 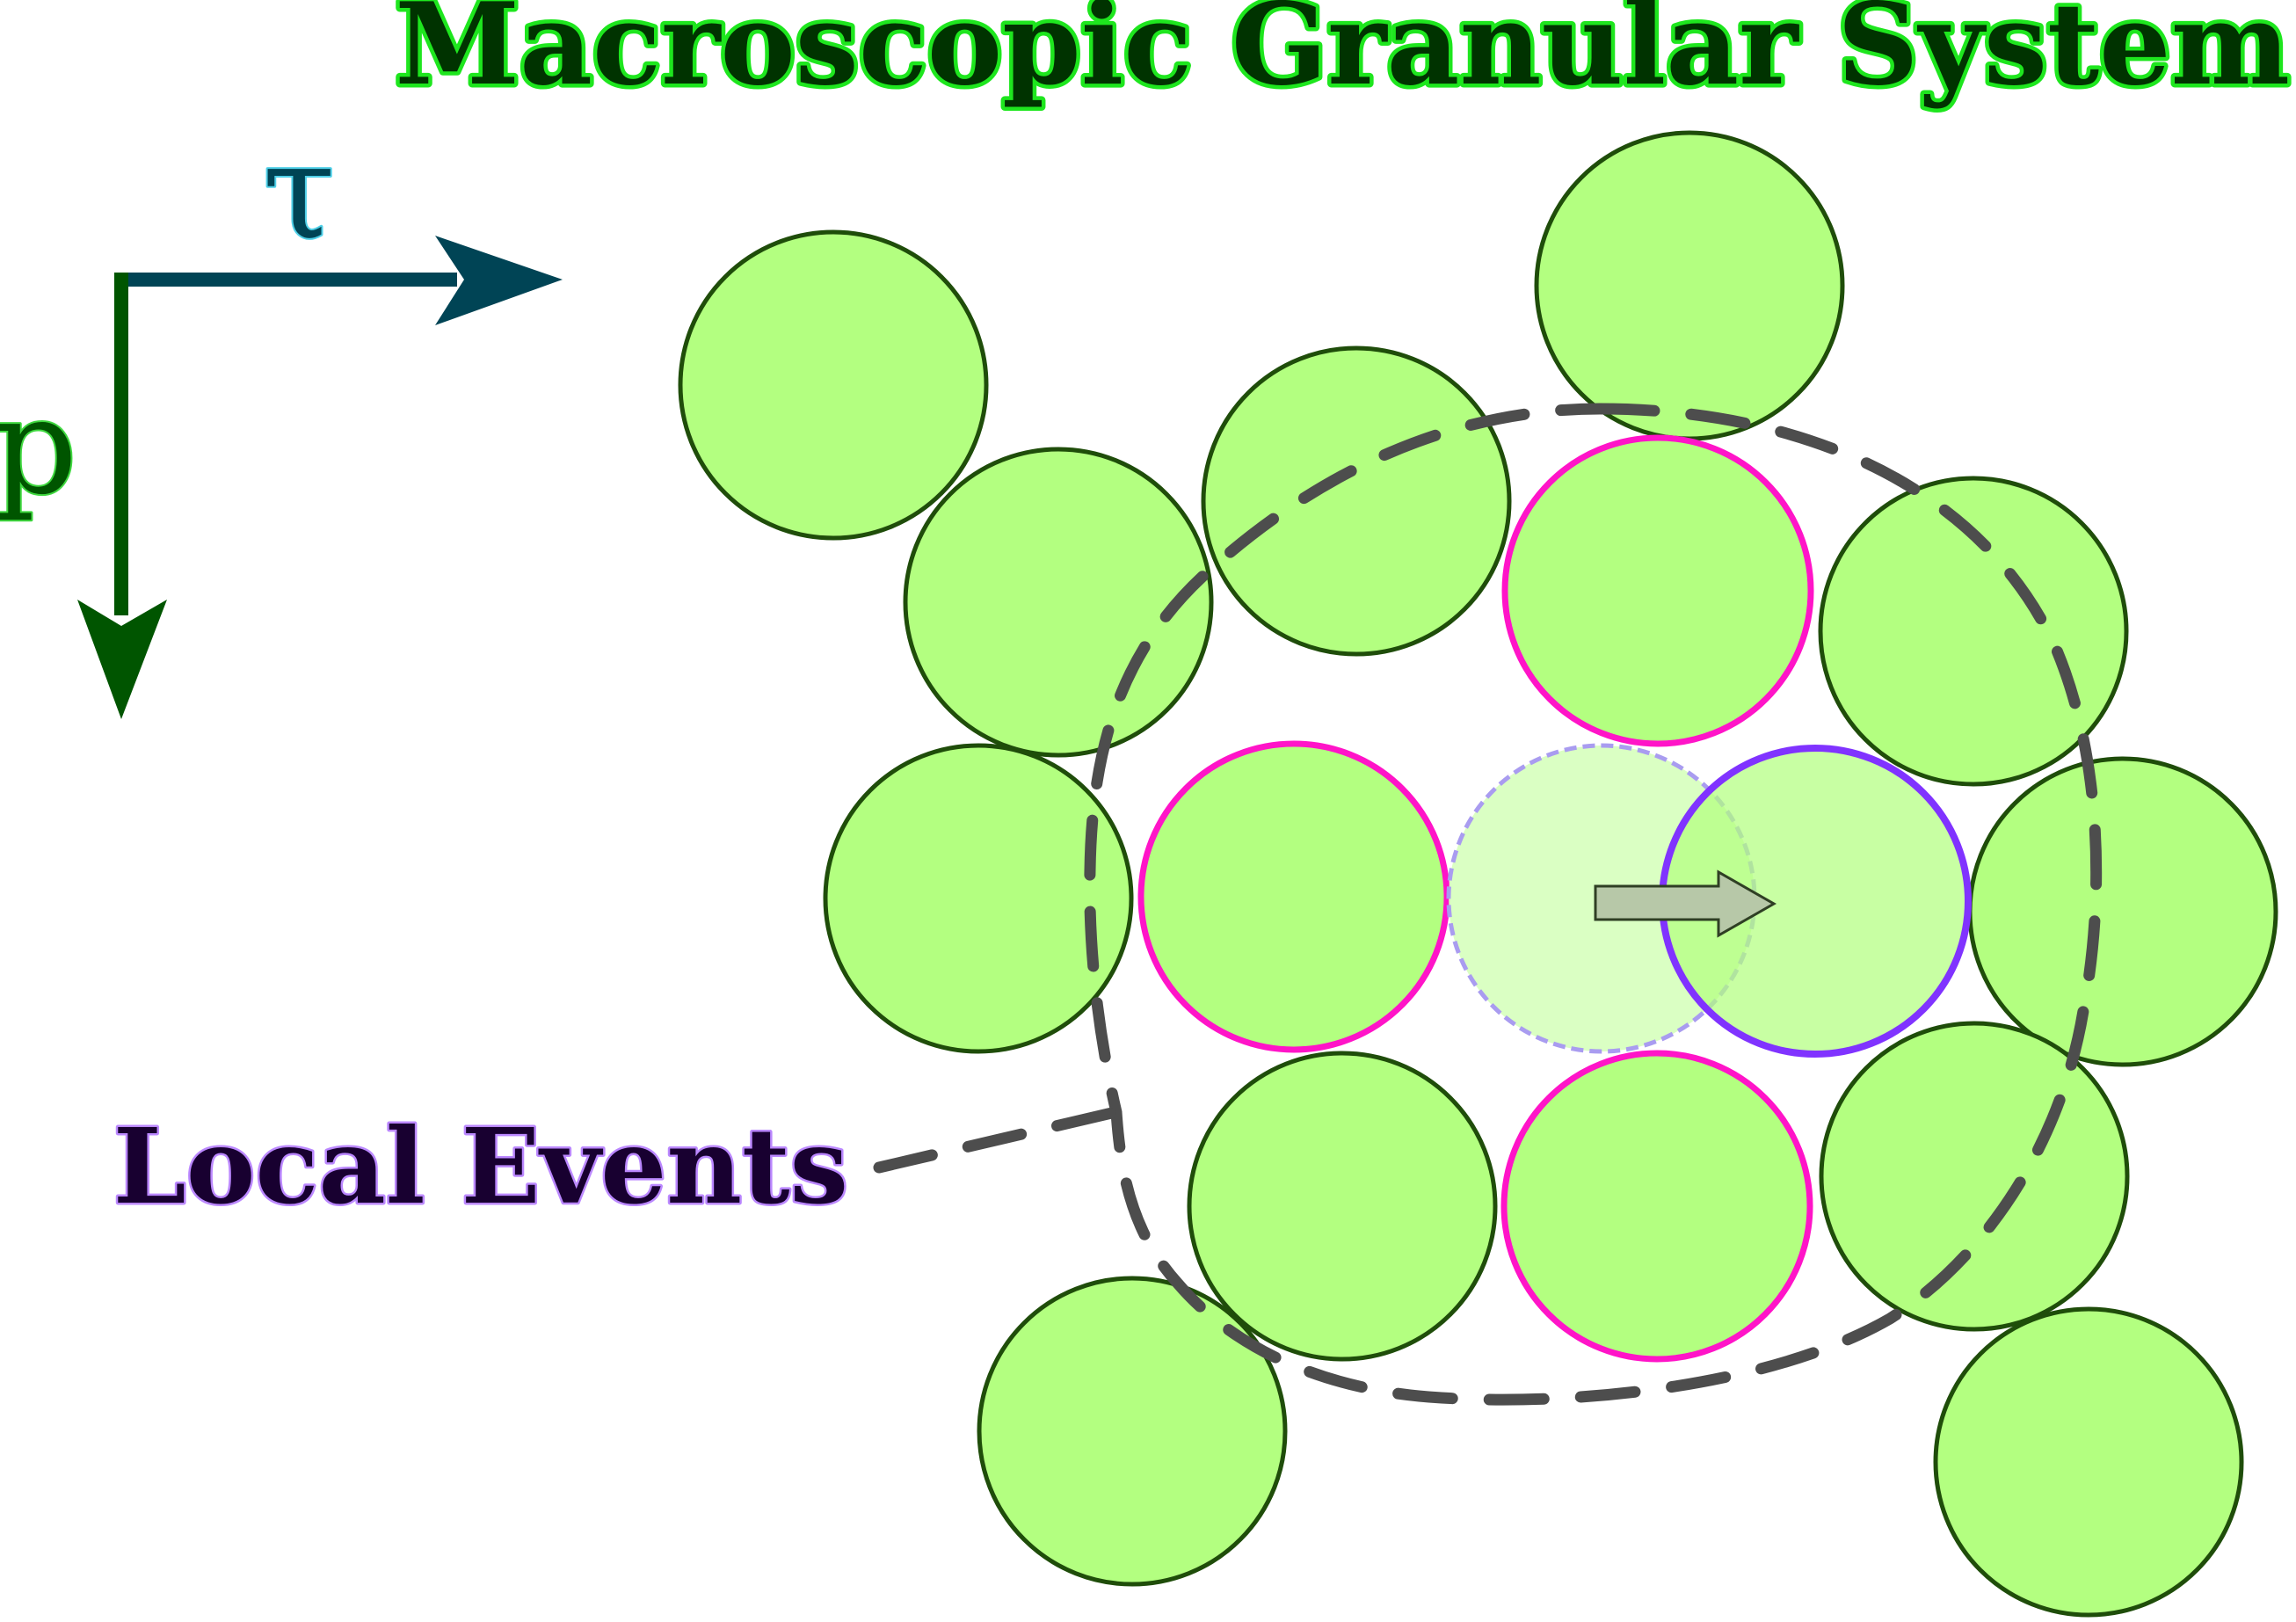 I want to click on axes-indicator: τ p, so click(x=281, y=416).